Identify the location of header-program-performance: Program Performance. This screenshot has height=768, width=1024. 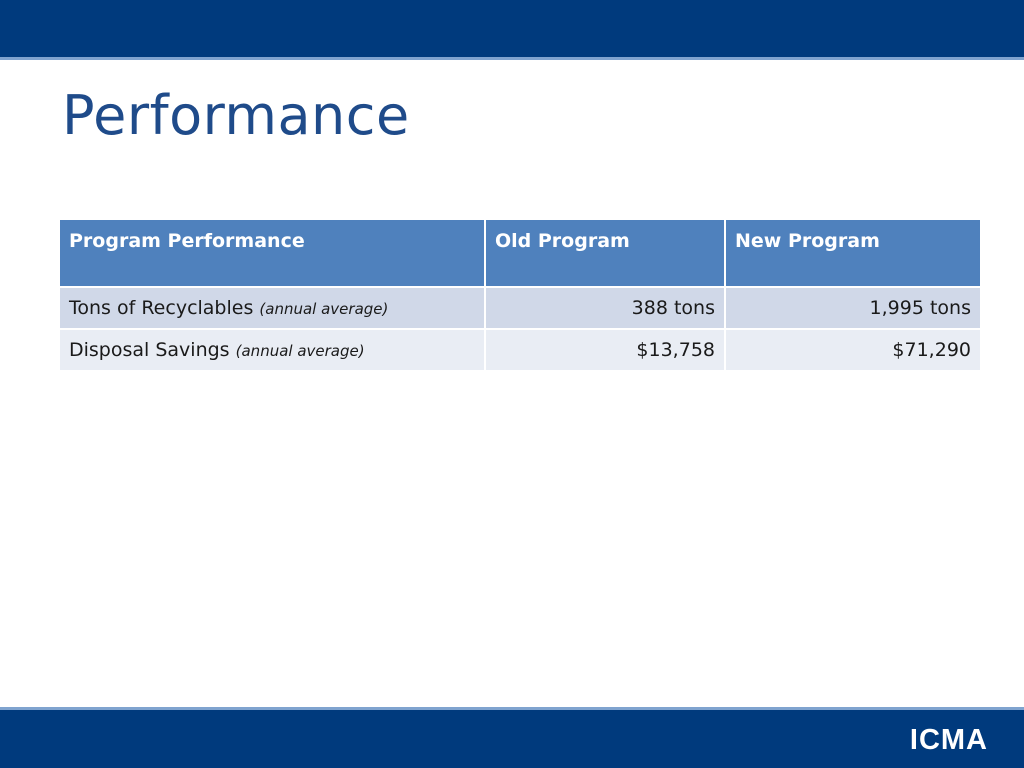
(272, 253).